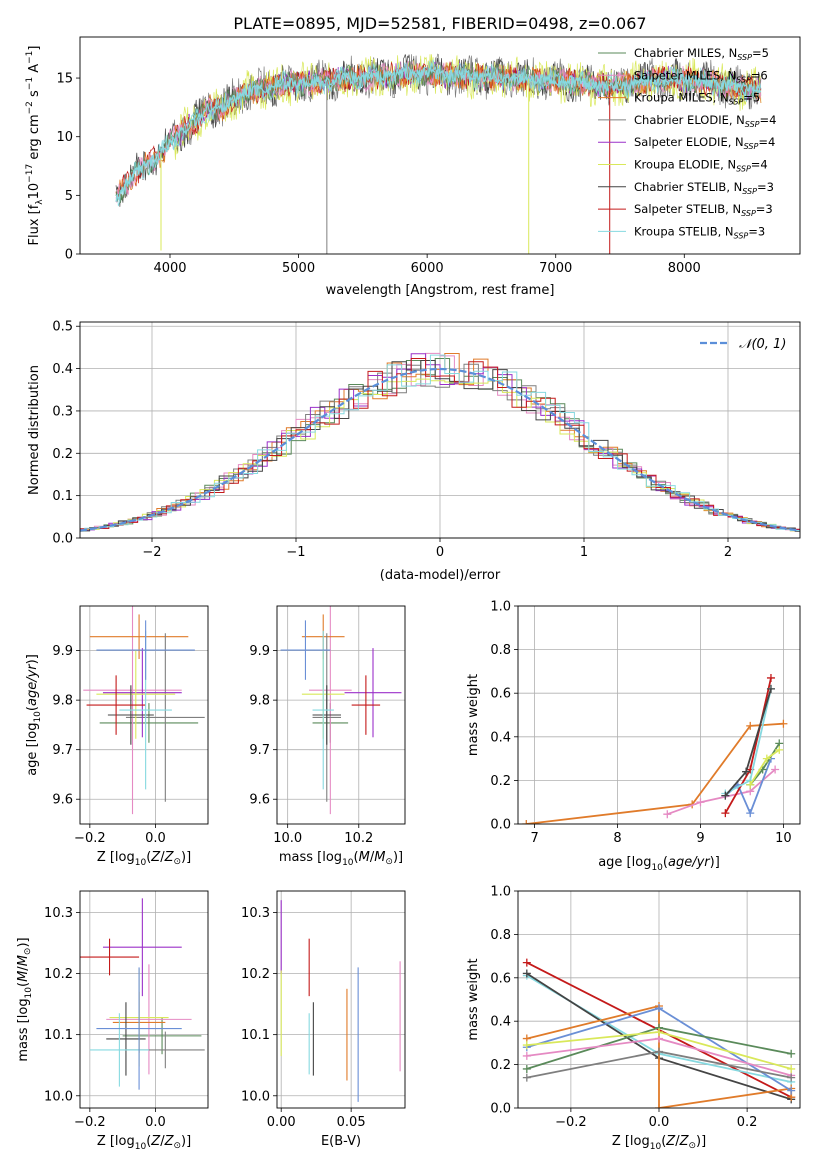 Image resolution: width=819 pixels, height=1170 pixels. Describe the element at coordinates (617, 838) in the screenshot. I see `tick-label-x: 8` at that location.